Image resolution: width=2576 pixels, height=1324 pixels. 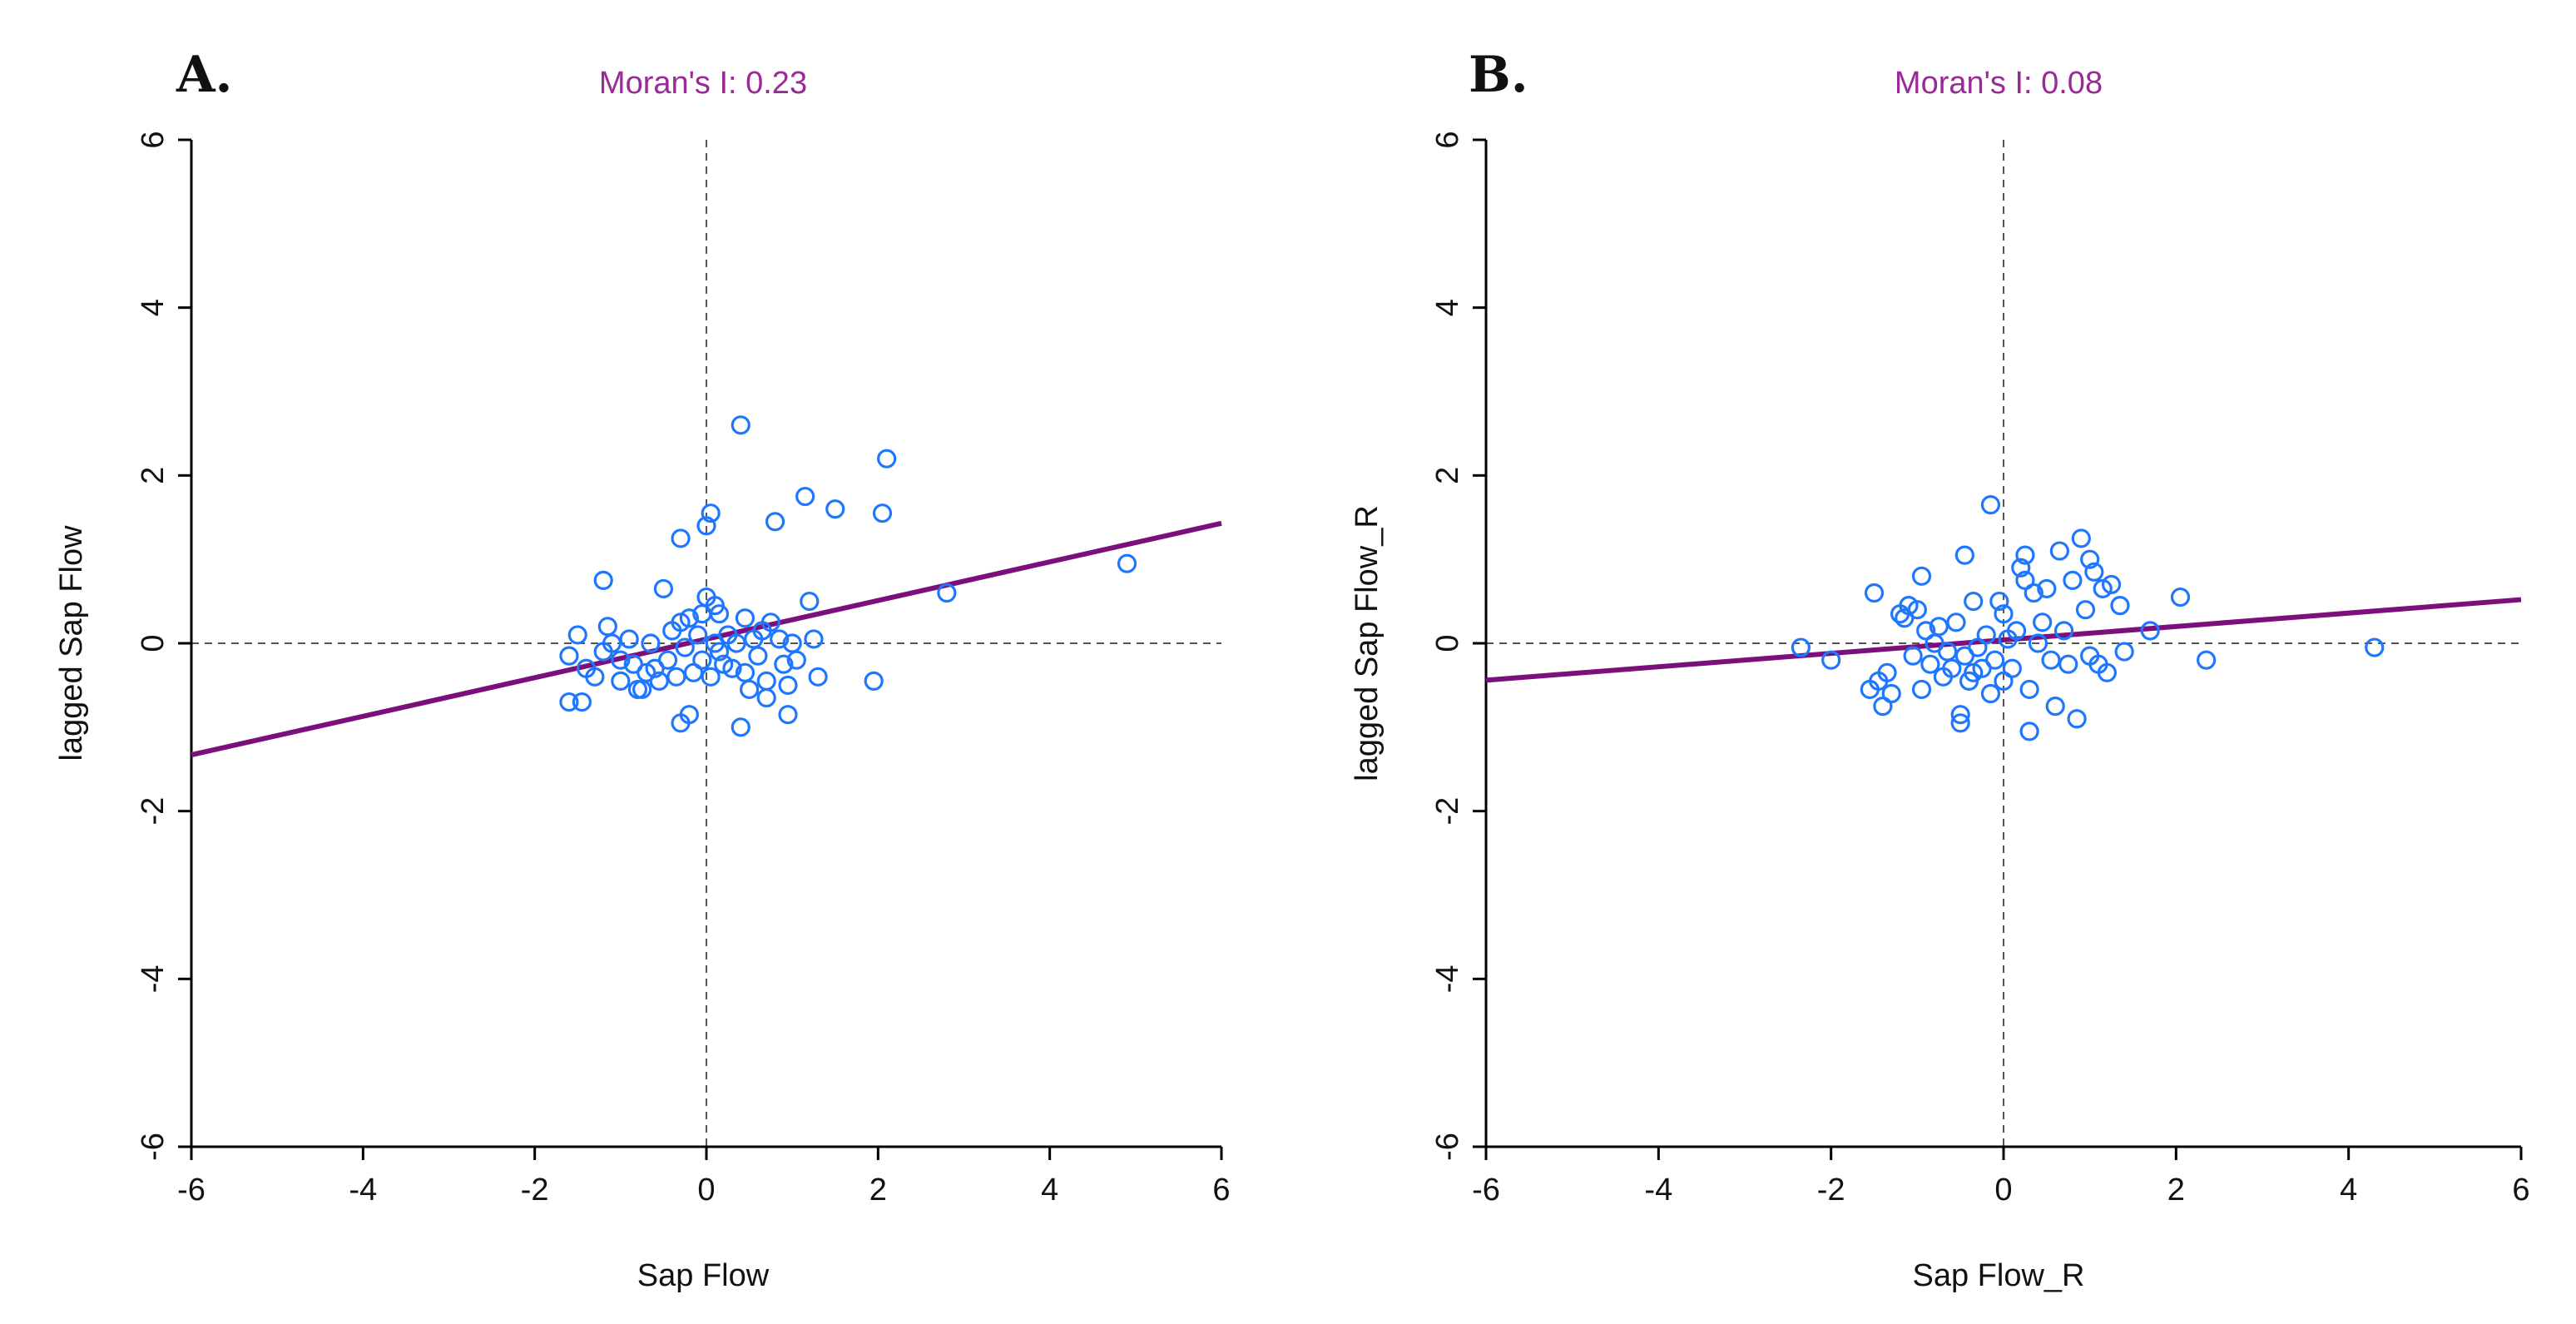 I want to click on panel-a-x-tick-label: 4, so click(x=1050, y=1190).